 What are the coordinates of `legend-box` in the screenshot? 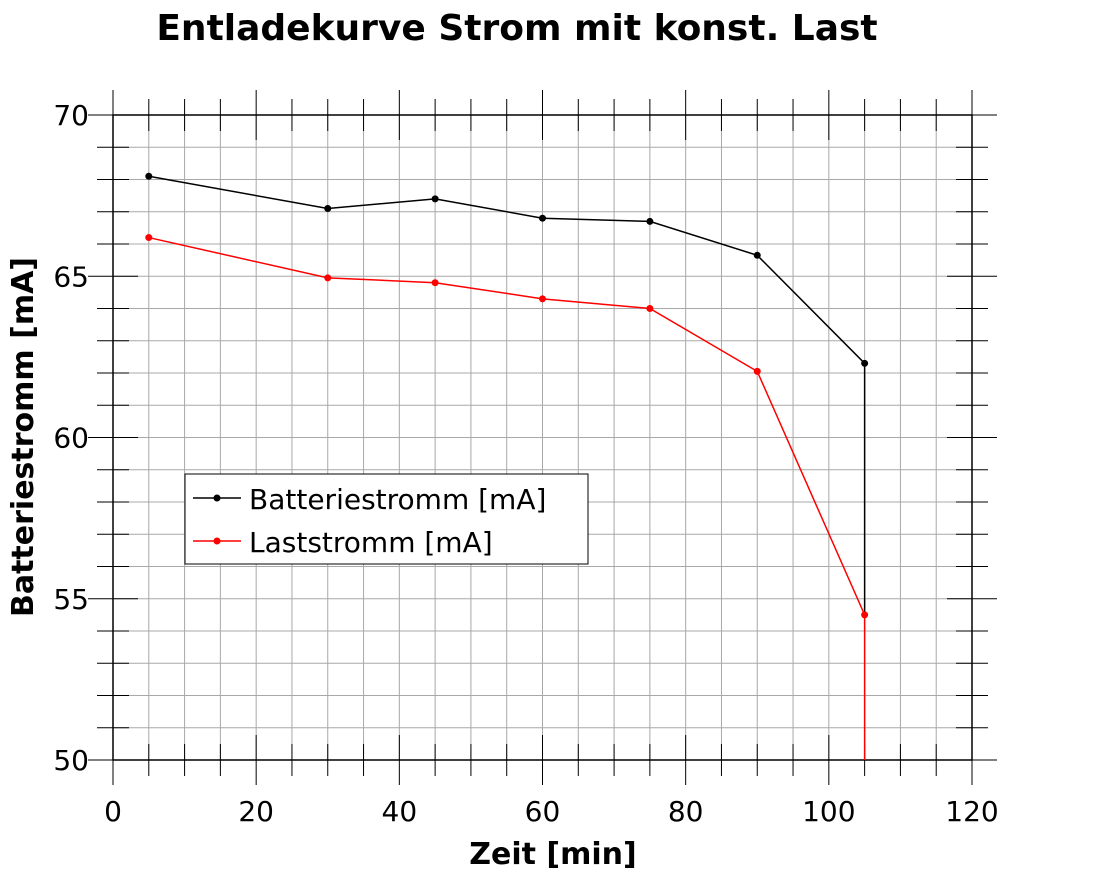 It's located at (386, 519).